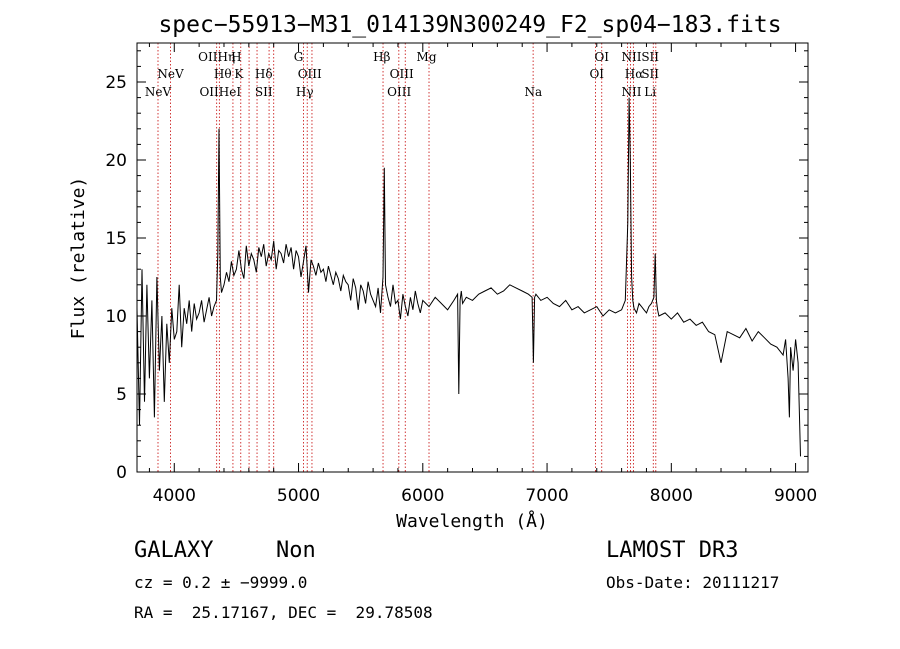 The image size is (900, 649). Describe the element at coordinates (534, 92) in the screenshot. I see `line-label-16: Na` at that location.